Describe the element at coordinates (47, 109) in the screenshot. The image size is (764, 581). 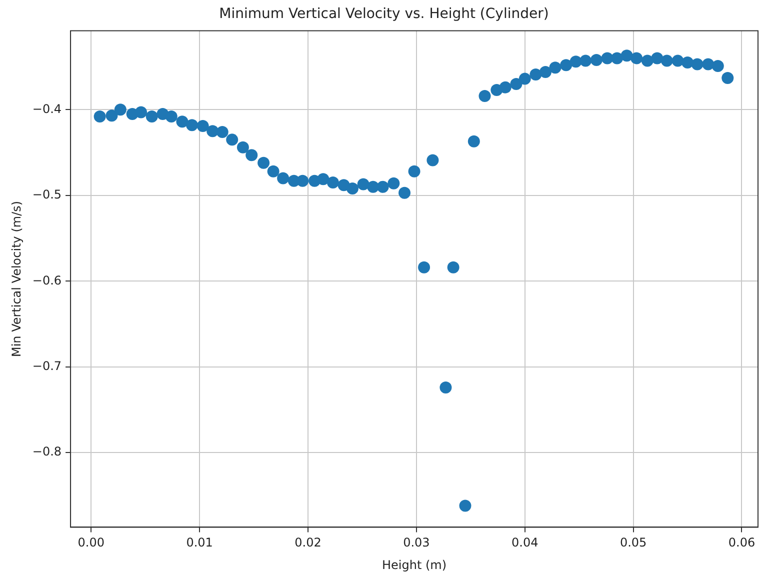
I see `y-tick-label: −0.4` at that location.